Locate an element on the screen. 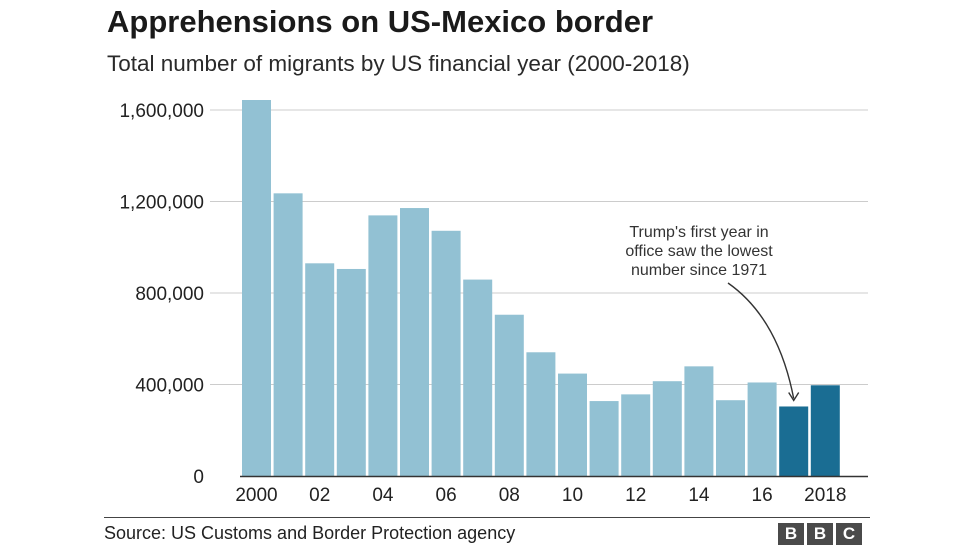  bar-2000 is located at coordinates (256, 288).